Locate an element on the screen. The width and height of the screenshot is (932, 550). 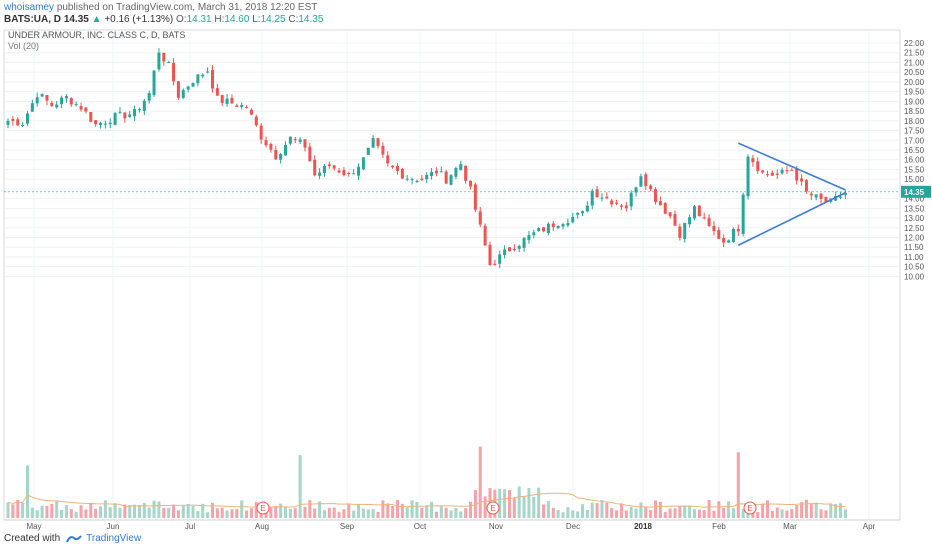
y-tick-label: 19.50 is located at coordinates (914, 92).